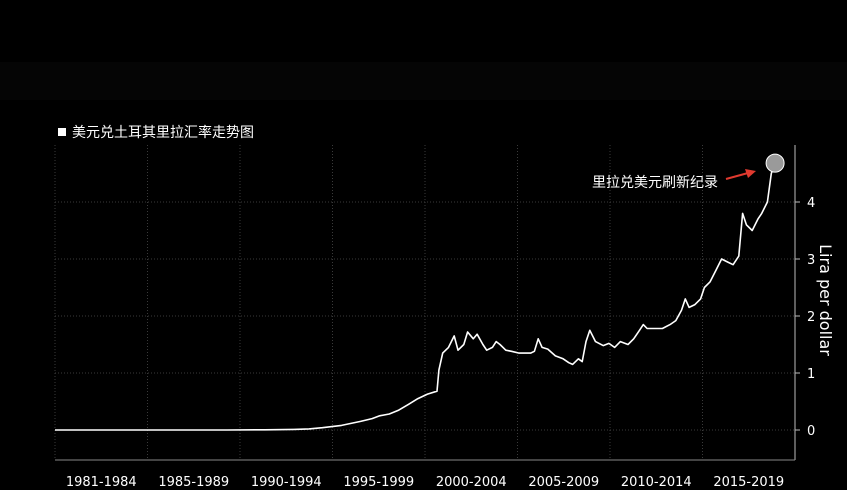 Image resolution: width=847 pixels, height=490 pixels. I want to click on annotation-text: 里拉兑美元刷新纪录, so click(655, 183).